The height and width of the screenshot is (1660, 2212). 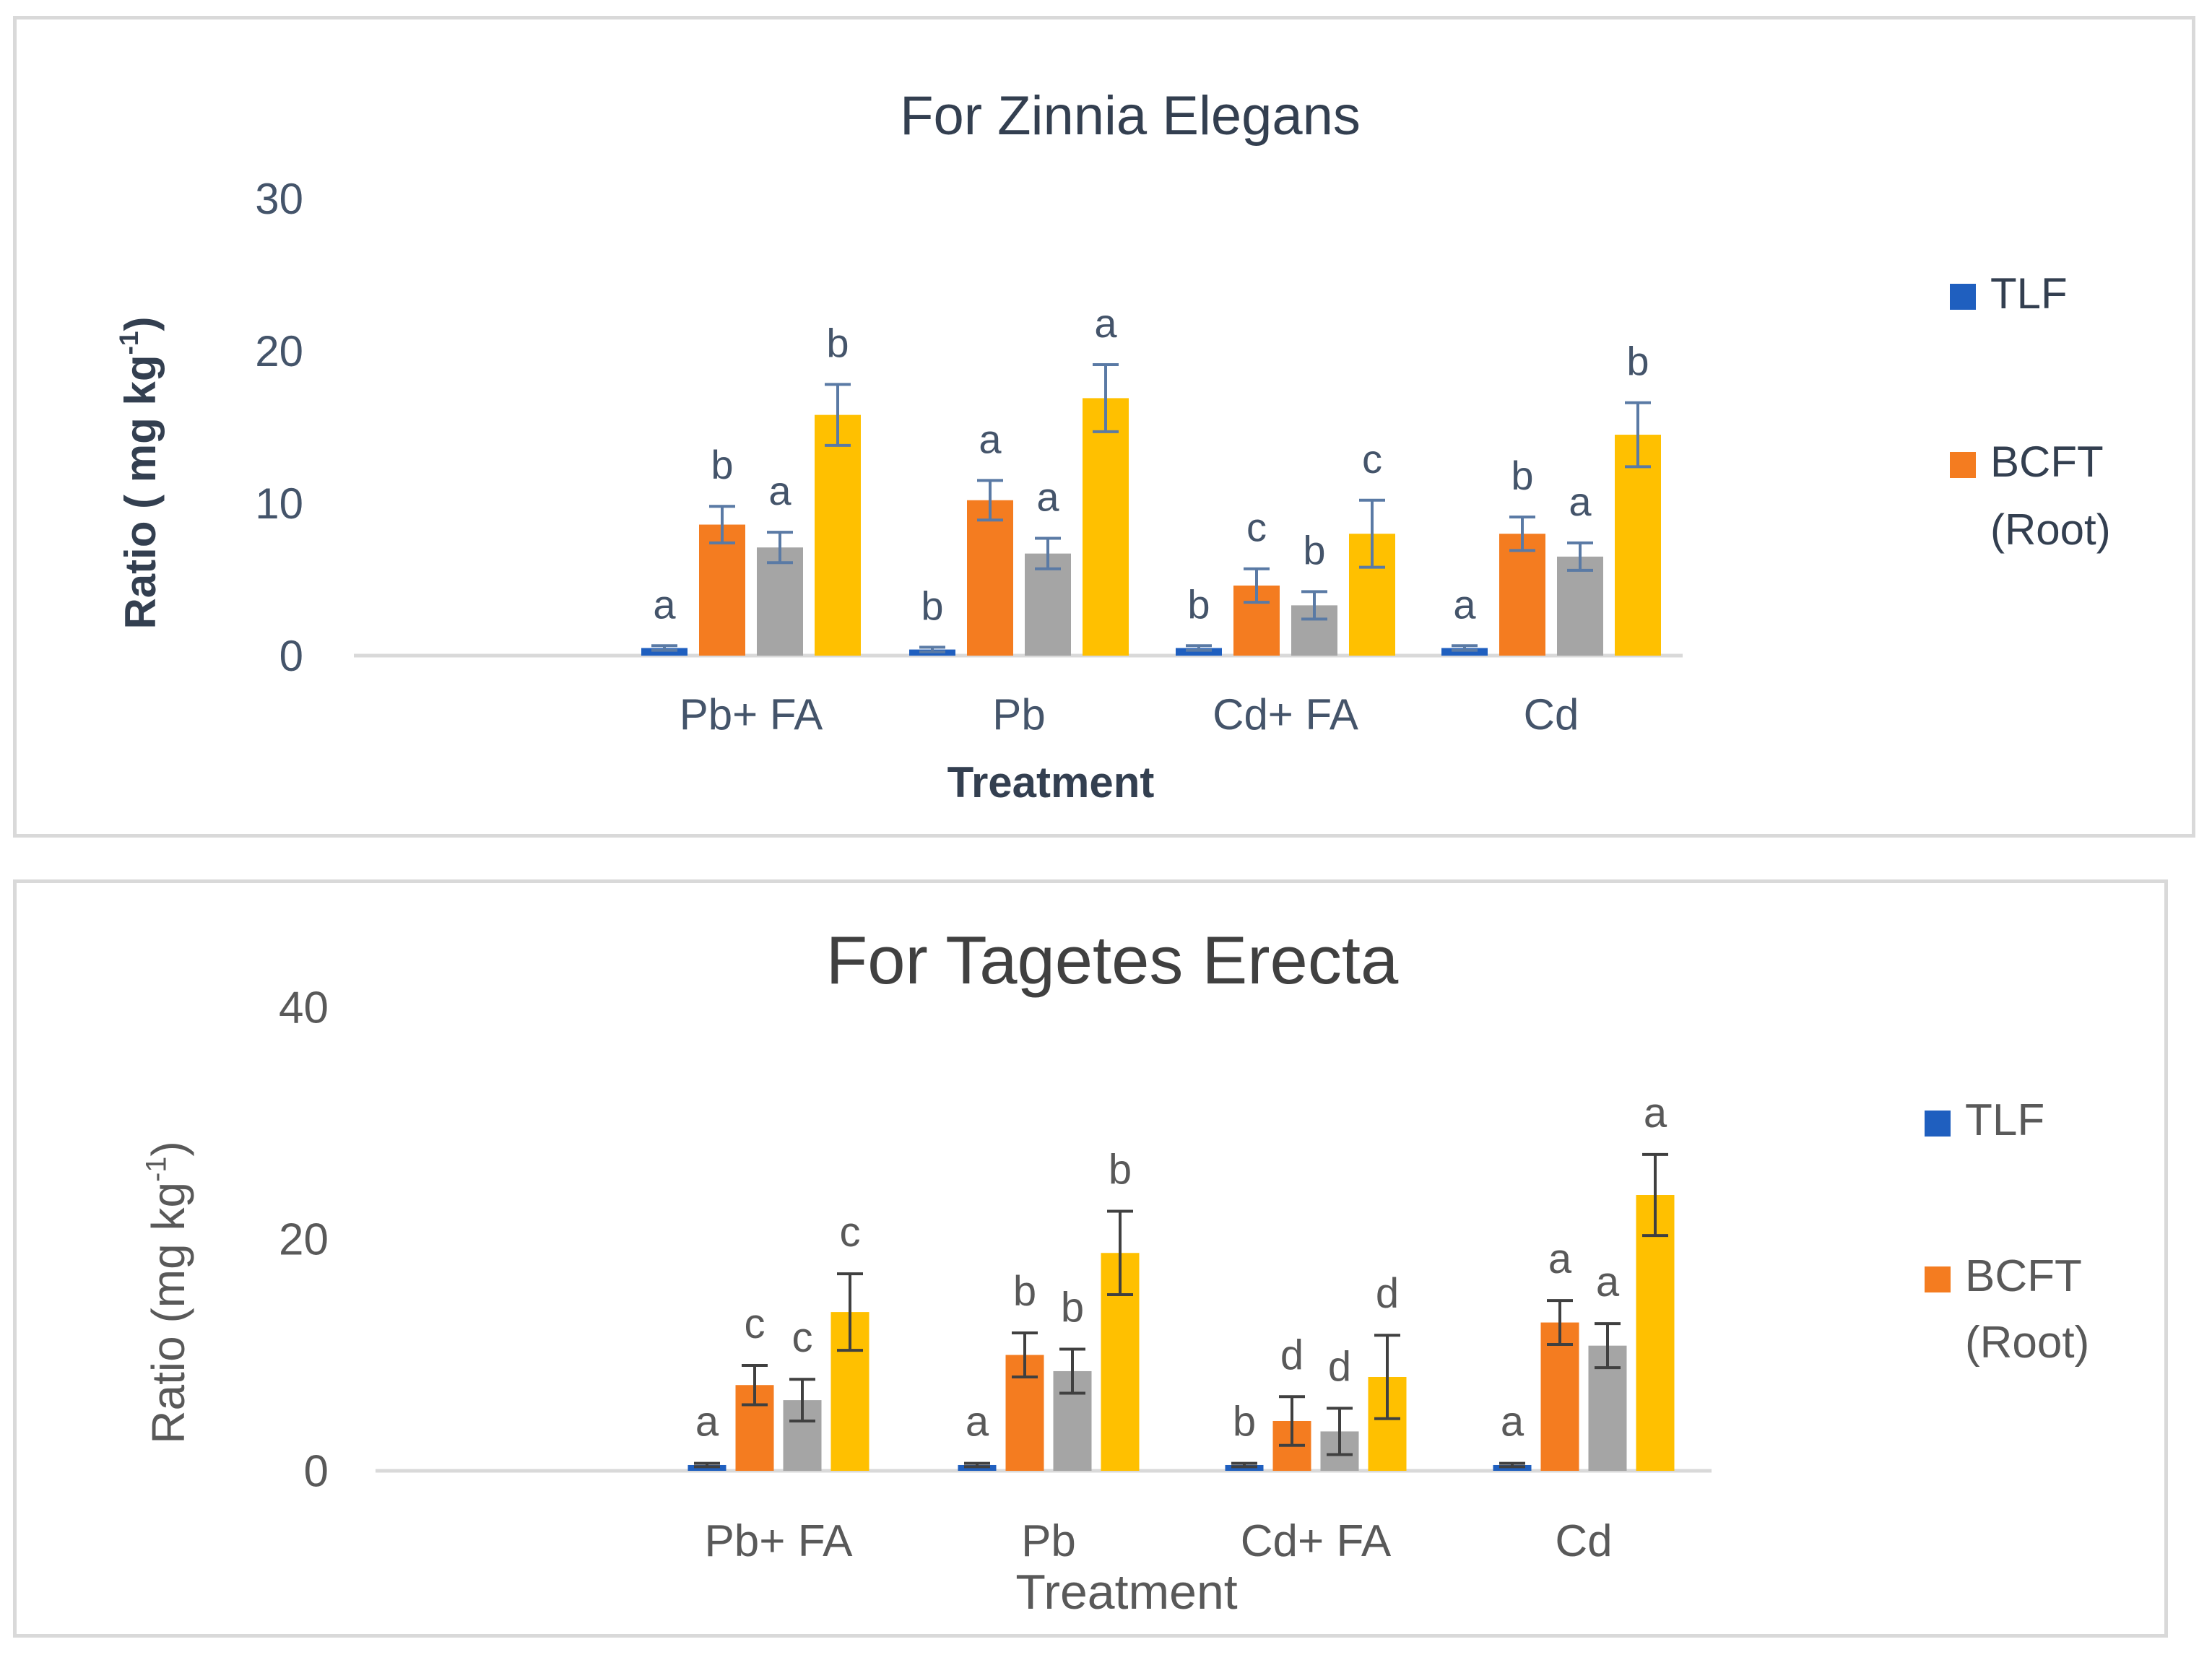 I want to click on chart-zinnia-y-tick-label: 20, so click(x=279, y=351).